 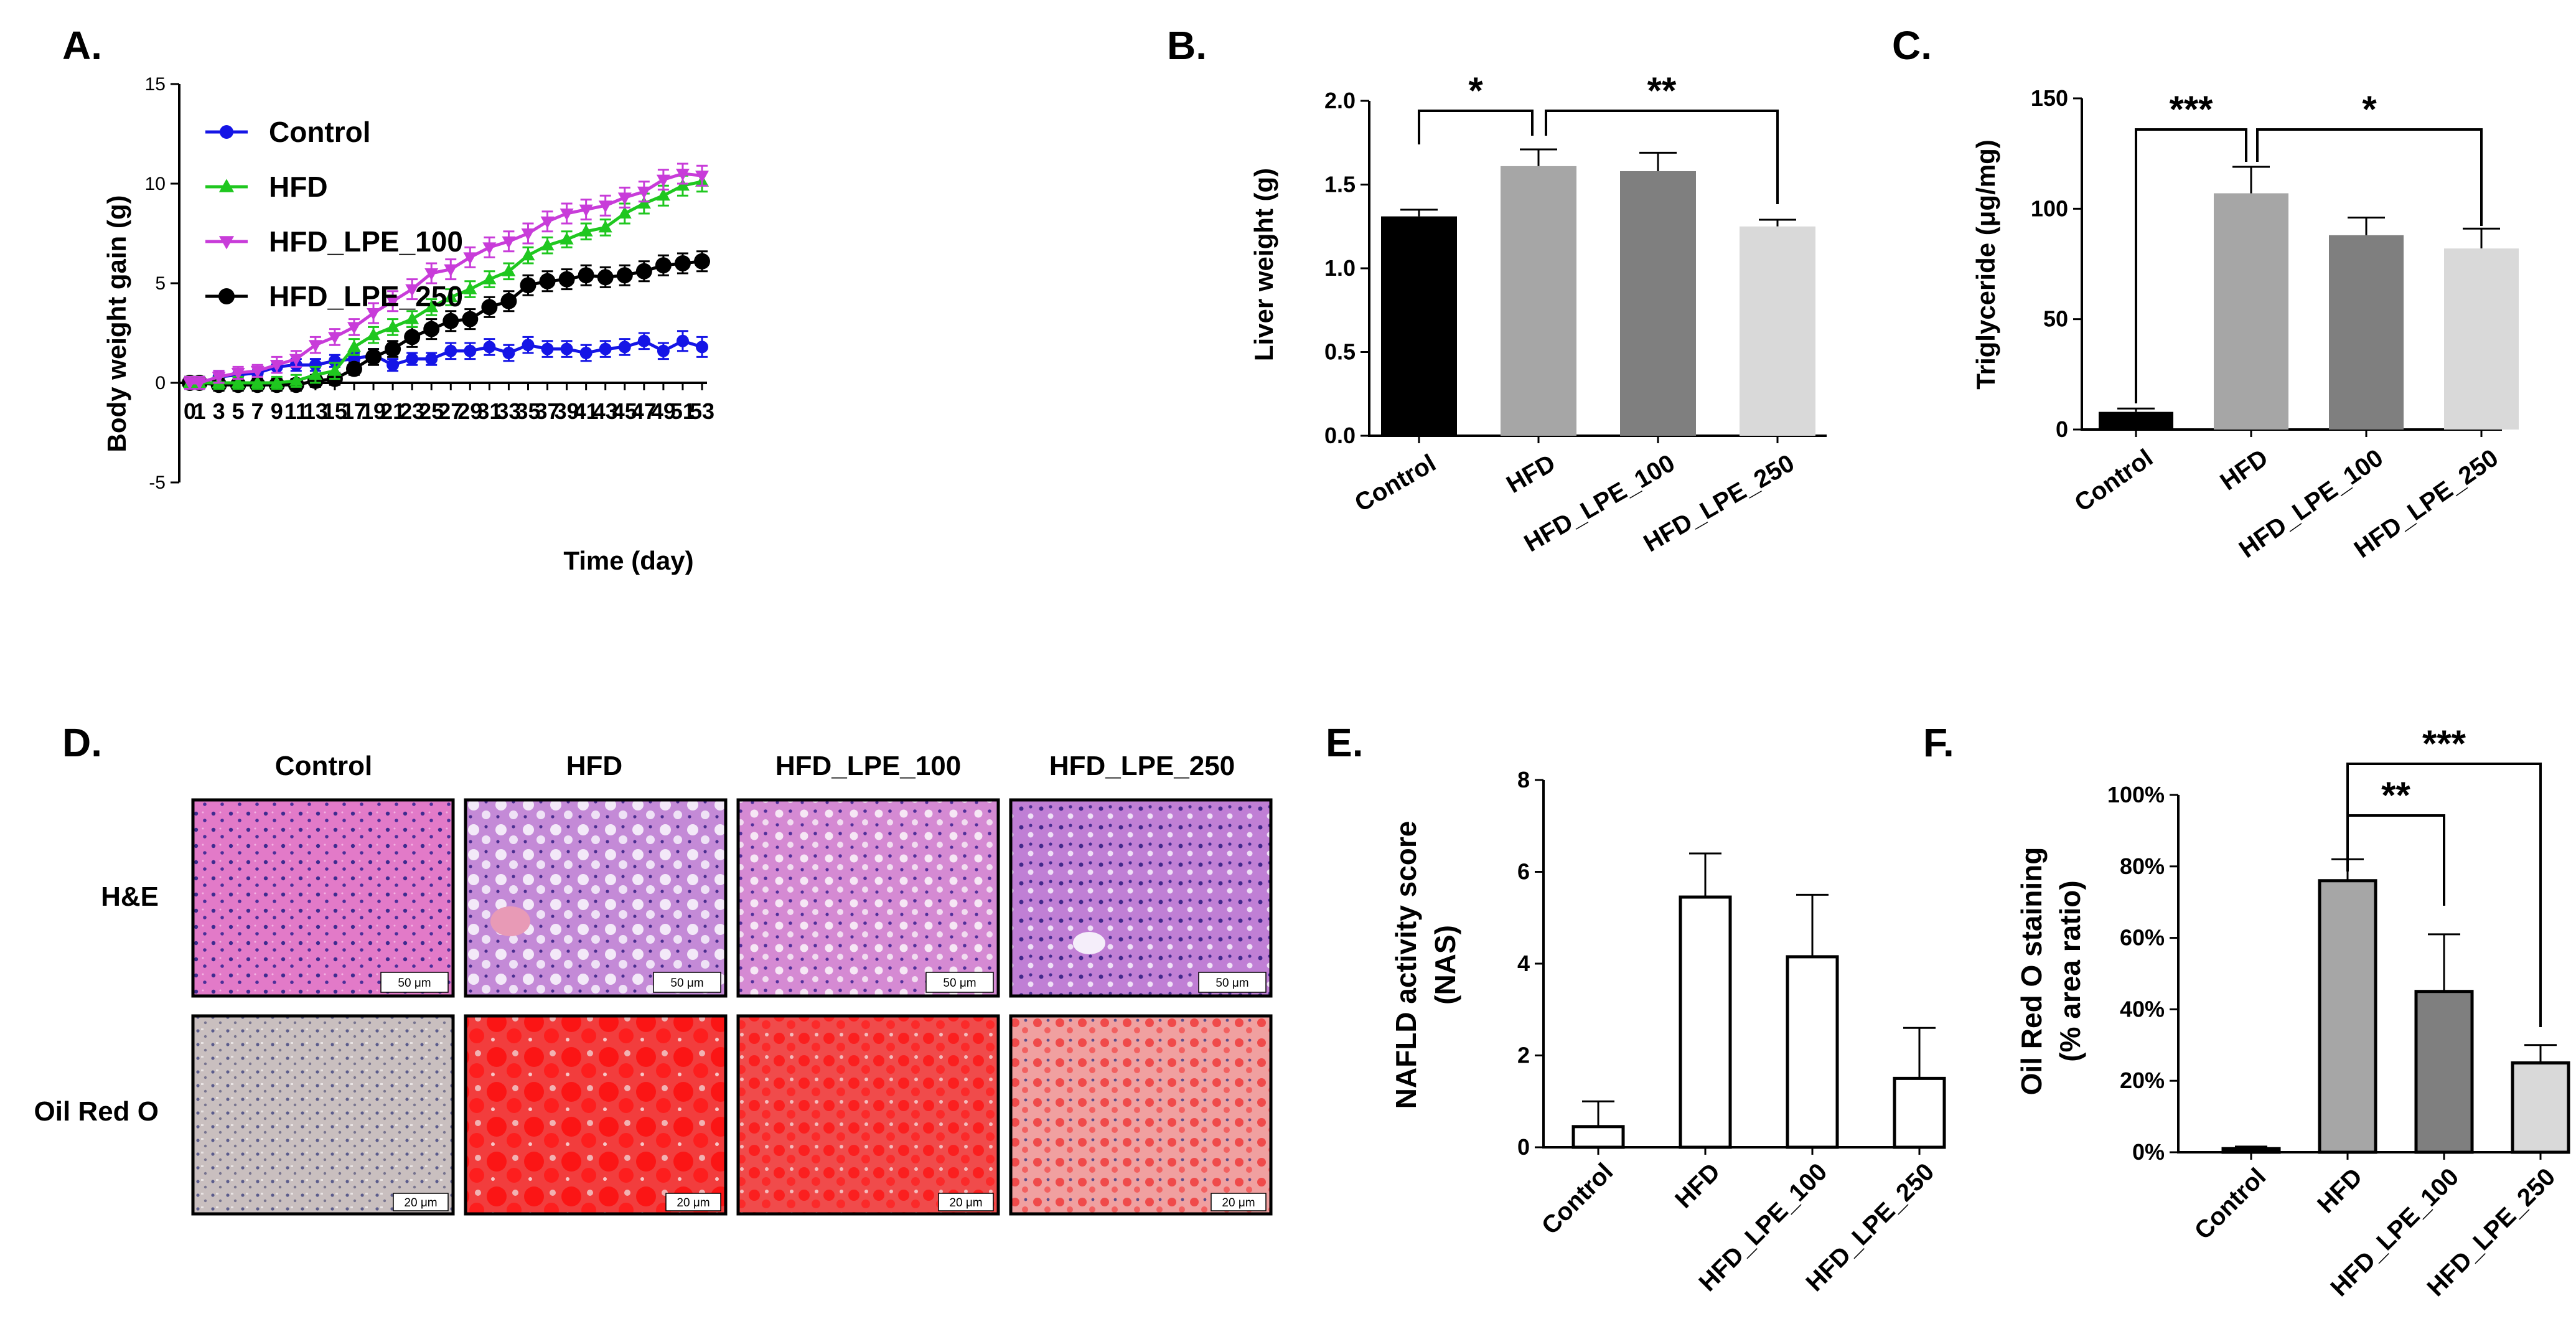 What do you see at coordinates (1419, 326) in the screenshot?
I see `panel-b-bar-control` at bounding box center [1419, 326].